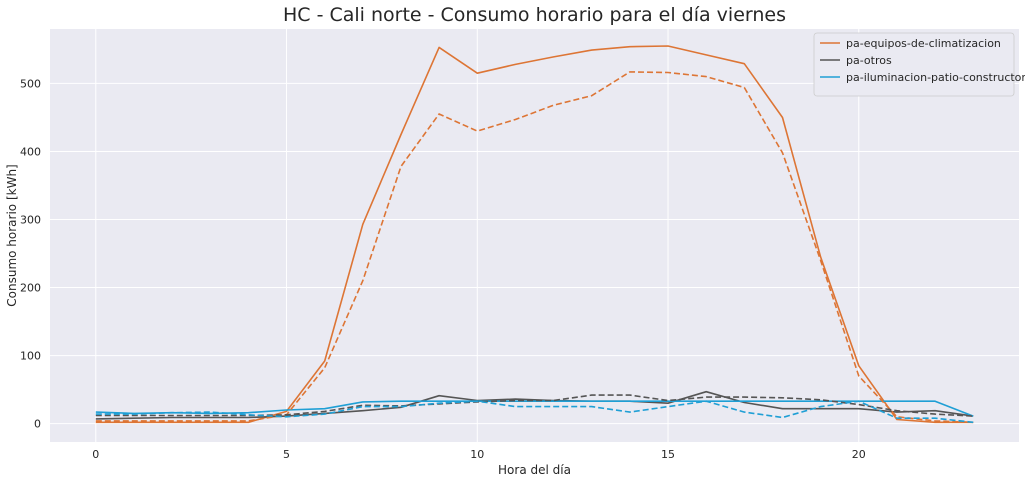  What do you see at coordinates (914, 64) in the screenshot?
I see `legend-box` at bounding box center [914, 64].